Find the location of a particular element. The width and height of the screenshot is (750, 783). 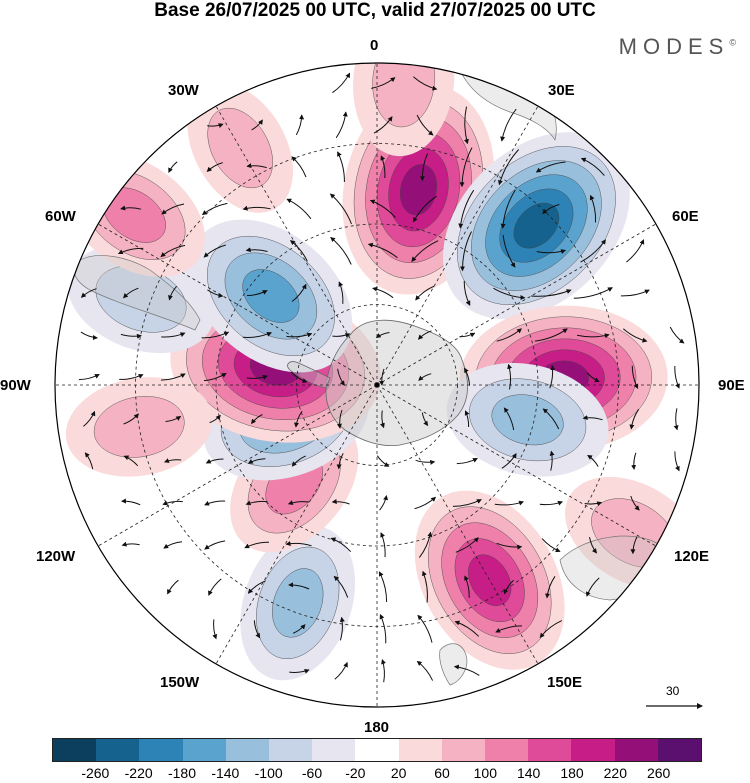

colorbar-tick-label: 220 is located at coordinates (615, 773).